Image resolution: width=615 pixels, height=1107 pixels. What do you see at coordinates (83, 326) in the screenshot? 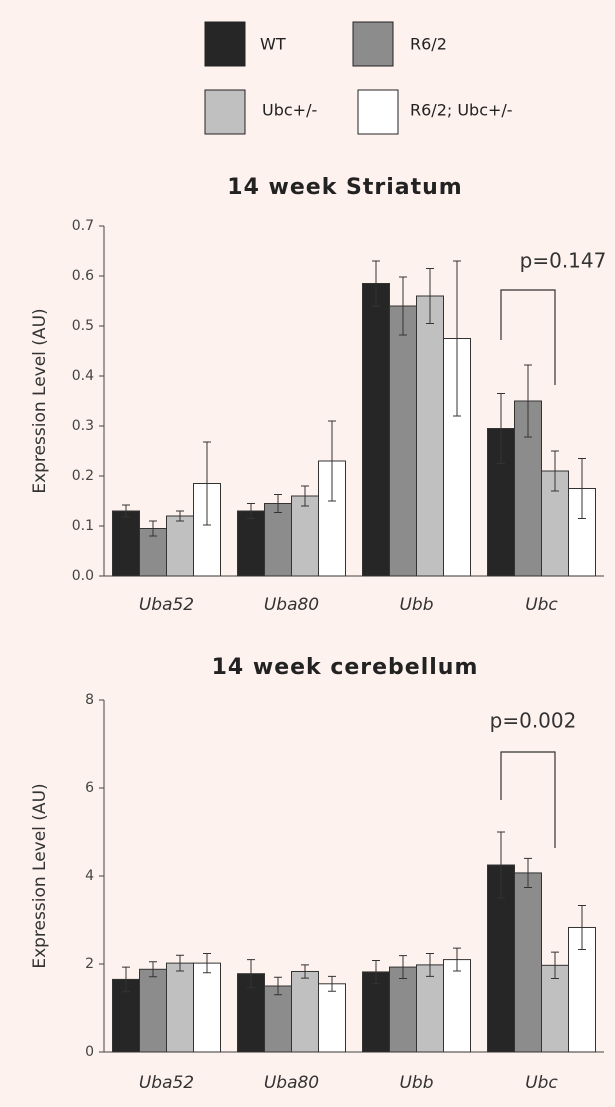
I see `y-tick-label: 0.5` at bounding box center [83, 326].